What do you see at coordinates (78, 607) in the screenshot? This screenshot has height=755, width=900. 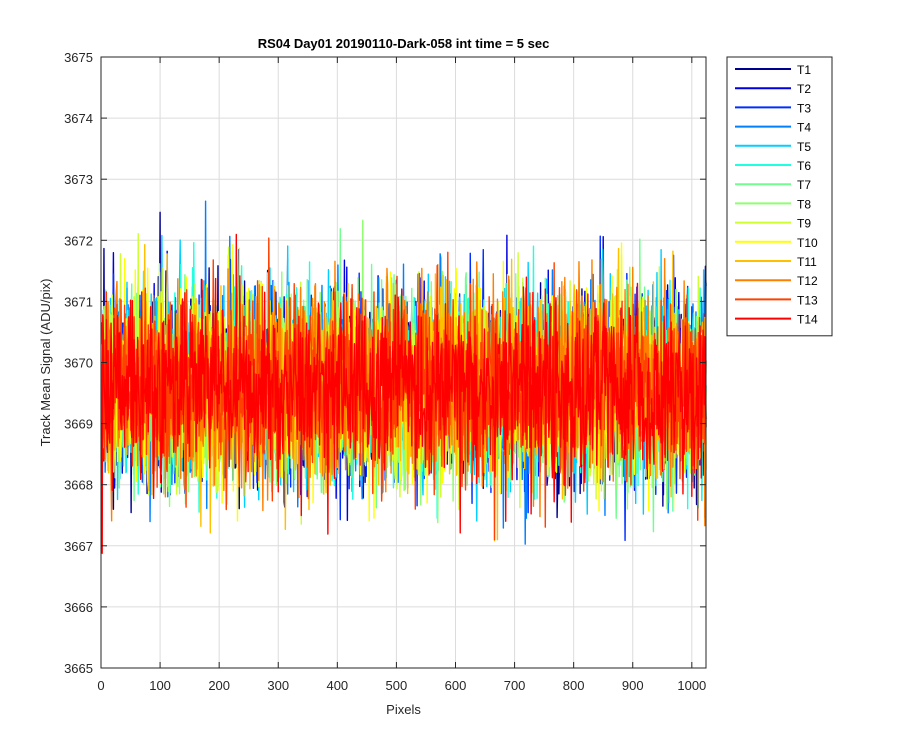 I see `y-tick-label: 3666` at bounding box center [78, 607].